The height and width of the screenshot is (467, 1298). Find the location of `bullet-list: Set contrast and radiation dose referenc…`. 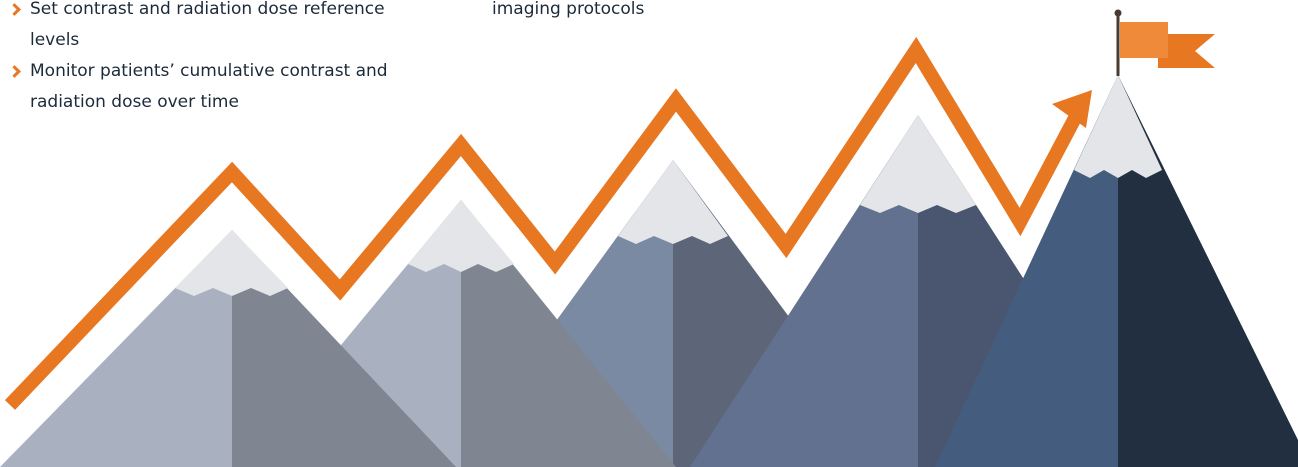

bullet-list: Set contrast and radiation dose referenc… is located at coordinates (197, 59).